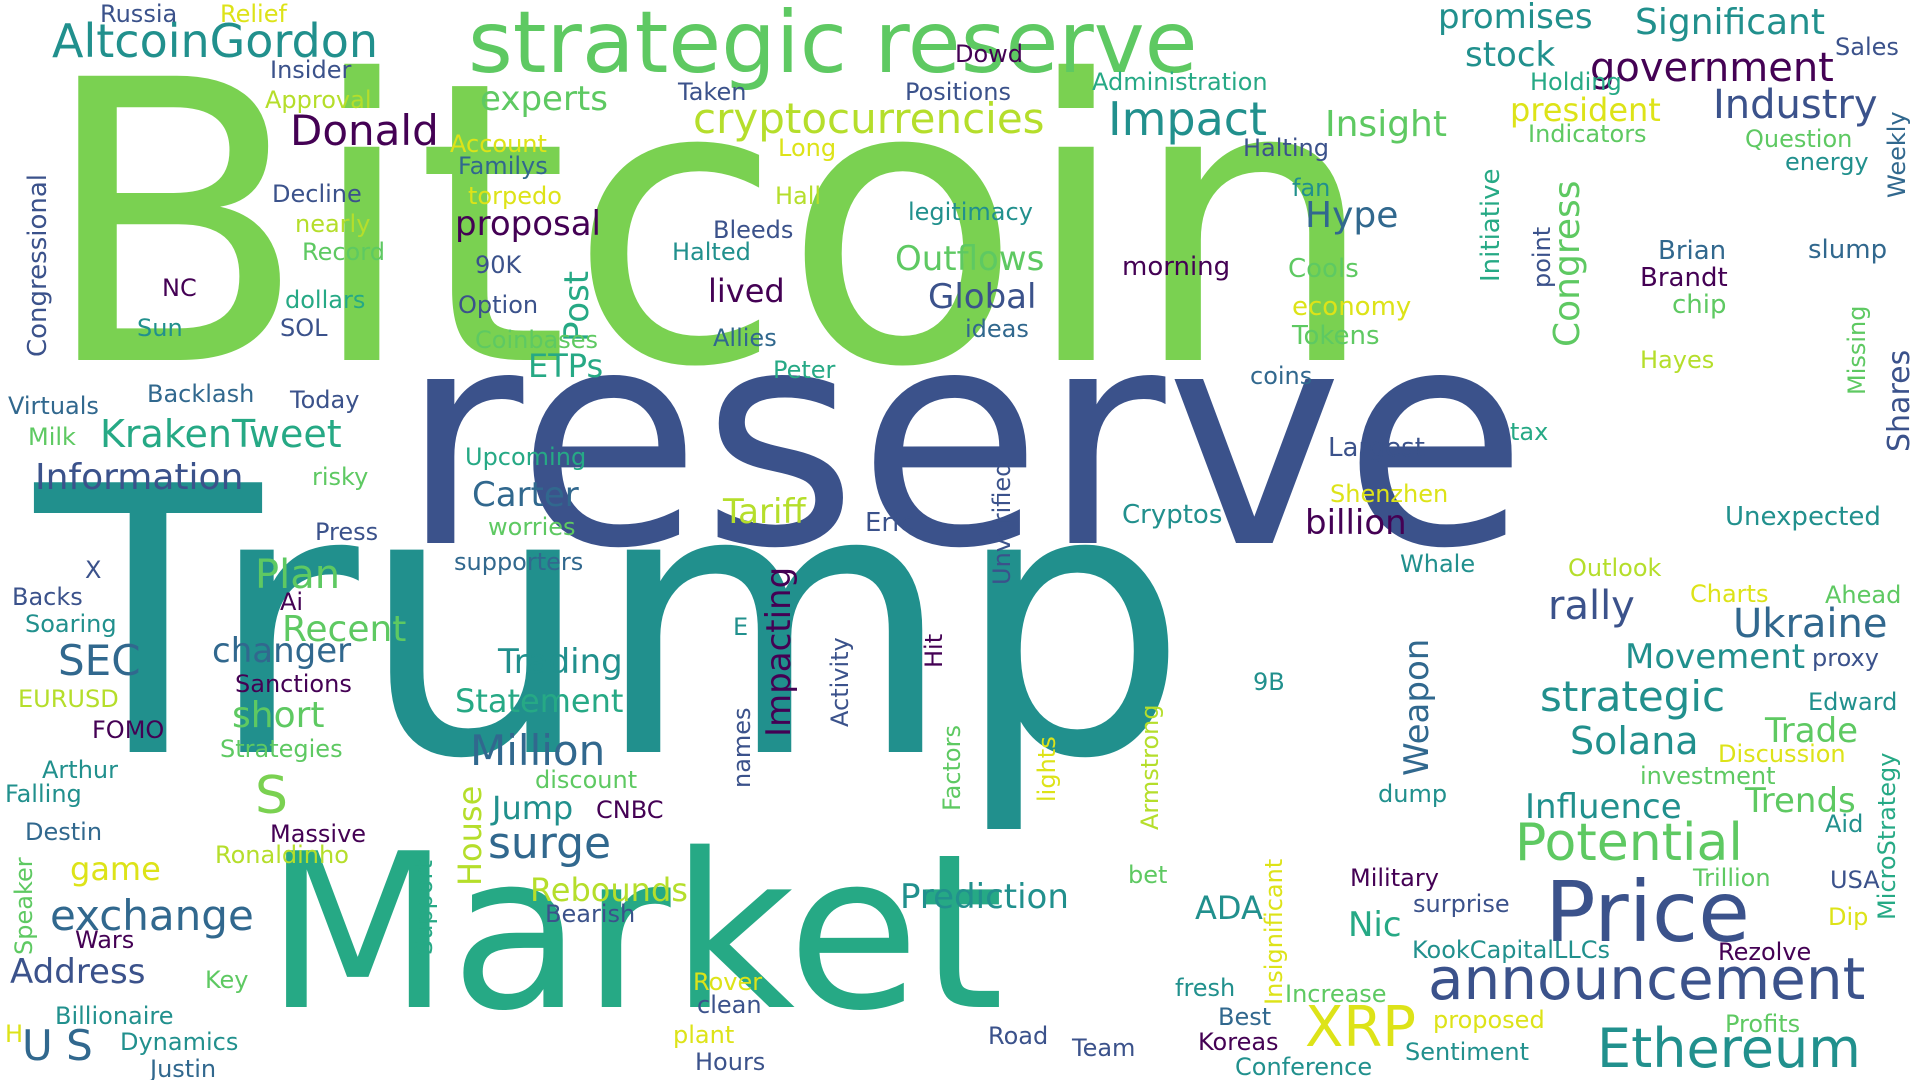  Describe the element at coordinates (590, 914) in the screenshot. I see `word-bearish: Bearish` at that location.